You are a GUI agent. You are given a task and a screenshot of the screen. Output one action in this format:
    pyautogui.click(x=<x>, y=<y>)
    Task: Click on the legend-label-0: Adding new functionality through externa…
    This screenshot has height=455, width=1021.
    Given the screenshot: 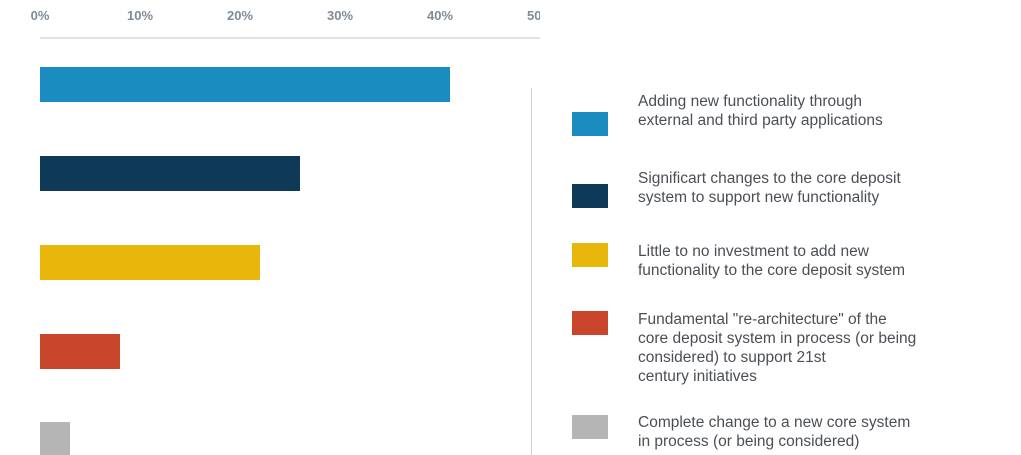 What is the action you would take?
    pyautogui.click(x=760, y=111)
    